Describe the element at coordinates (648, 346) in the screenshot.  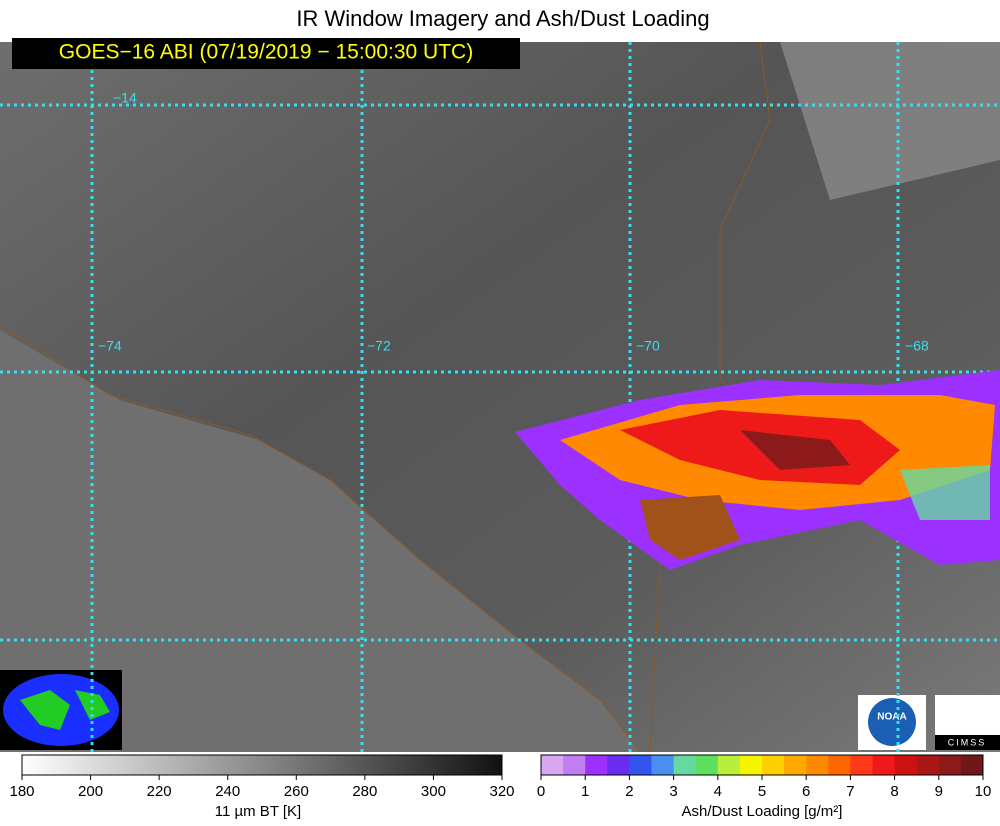
I see `lon-label: −70` at that location.